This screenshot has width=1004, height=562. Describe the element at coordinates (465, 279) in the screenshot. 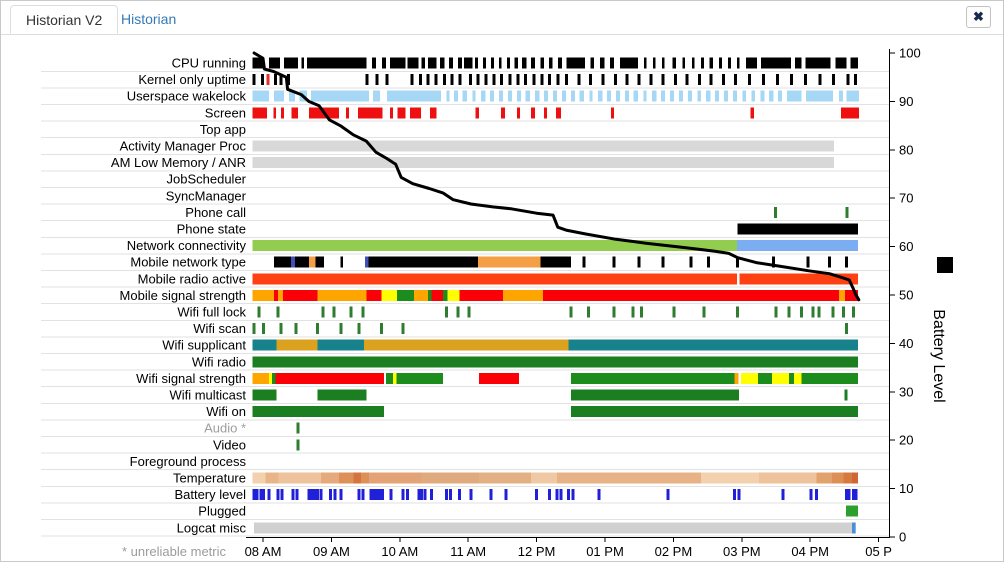

I see `timeline-row-mobile-radio-active: Mobile radio active` at that location.